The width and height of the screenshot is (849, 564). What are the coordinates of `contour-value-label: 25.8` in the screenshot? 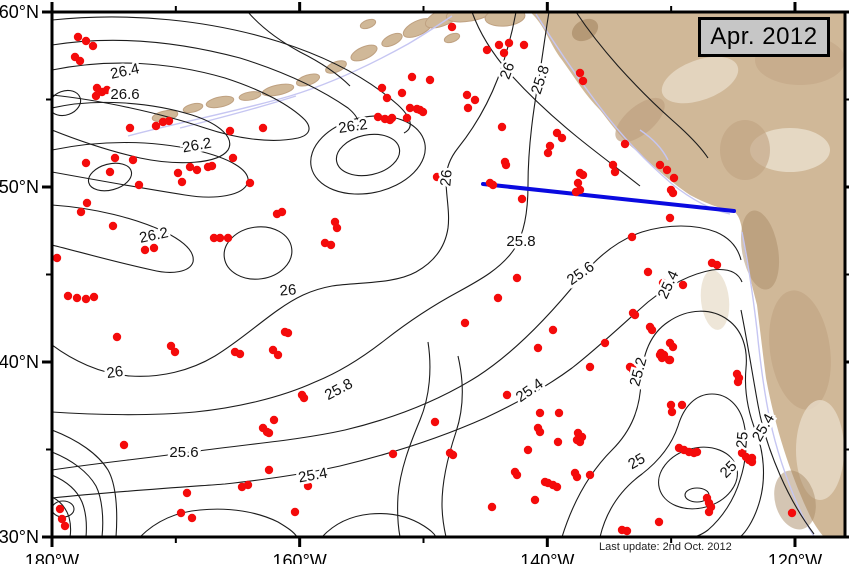 It's located at (520, 241).